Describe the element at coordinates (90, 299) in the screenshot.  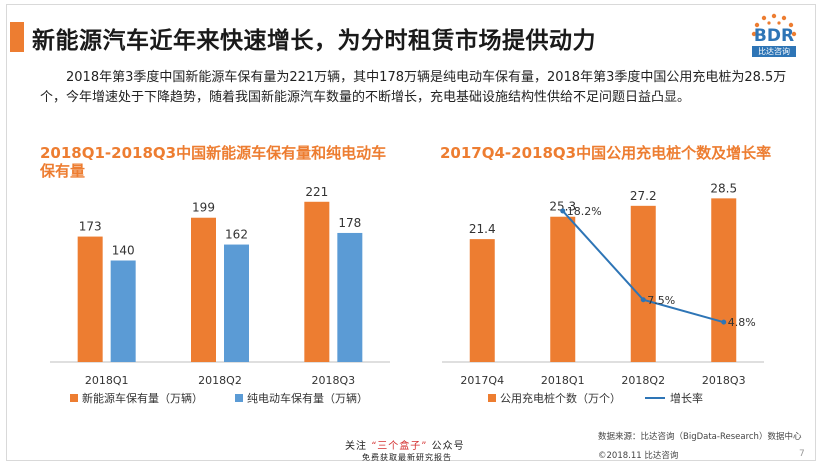
I see `bar-nev-2018Q1` at that location.